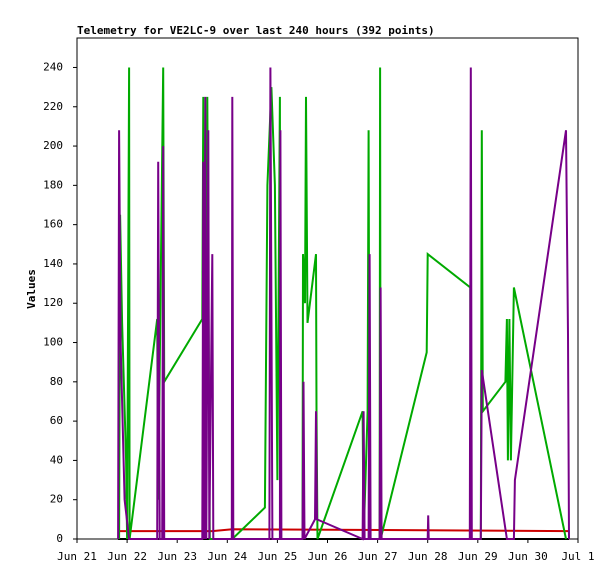 This screenshot has width=615, height=583. What do you see at coordinates (227, 556) in the screenshot?
I see `x-tick-label: Jun 24` at bounding box center [227, 556].